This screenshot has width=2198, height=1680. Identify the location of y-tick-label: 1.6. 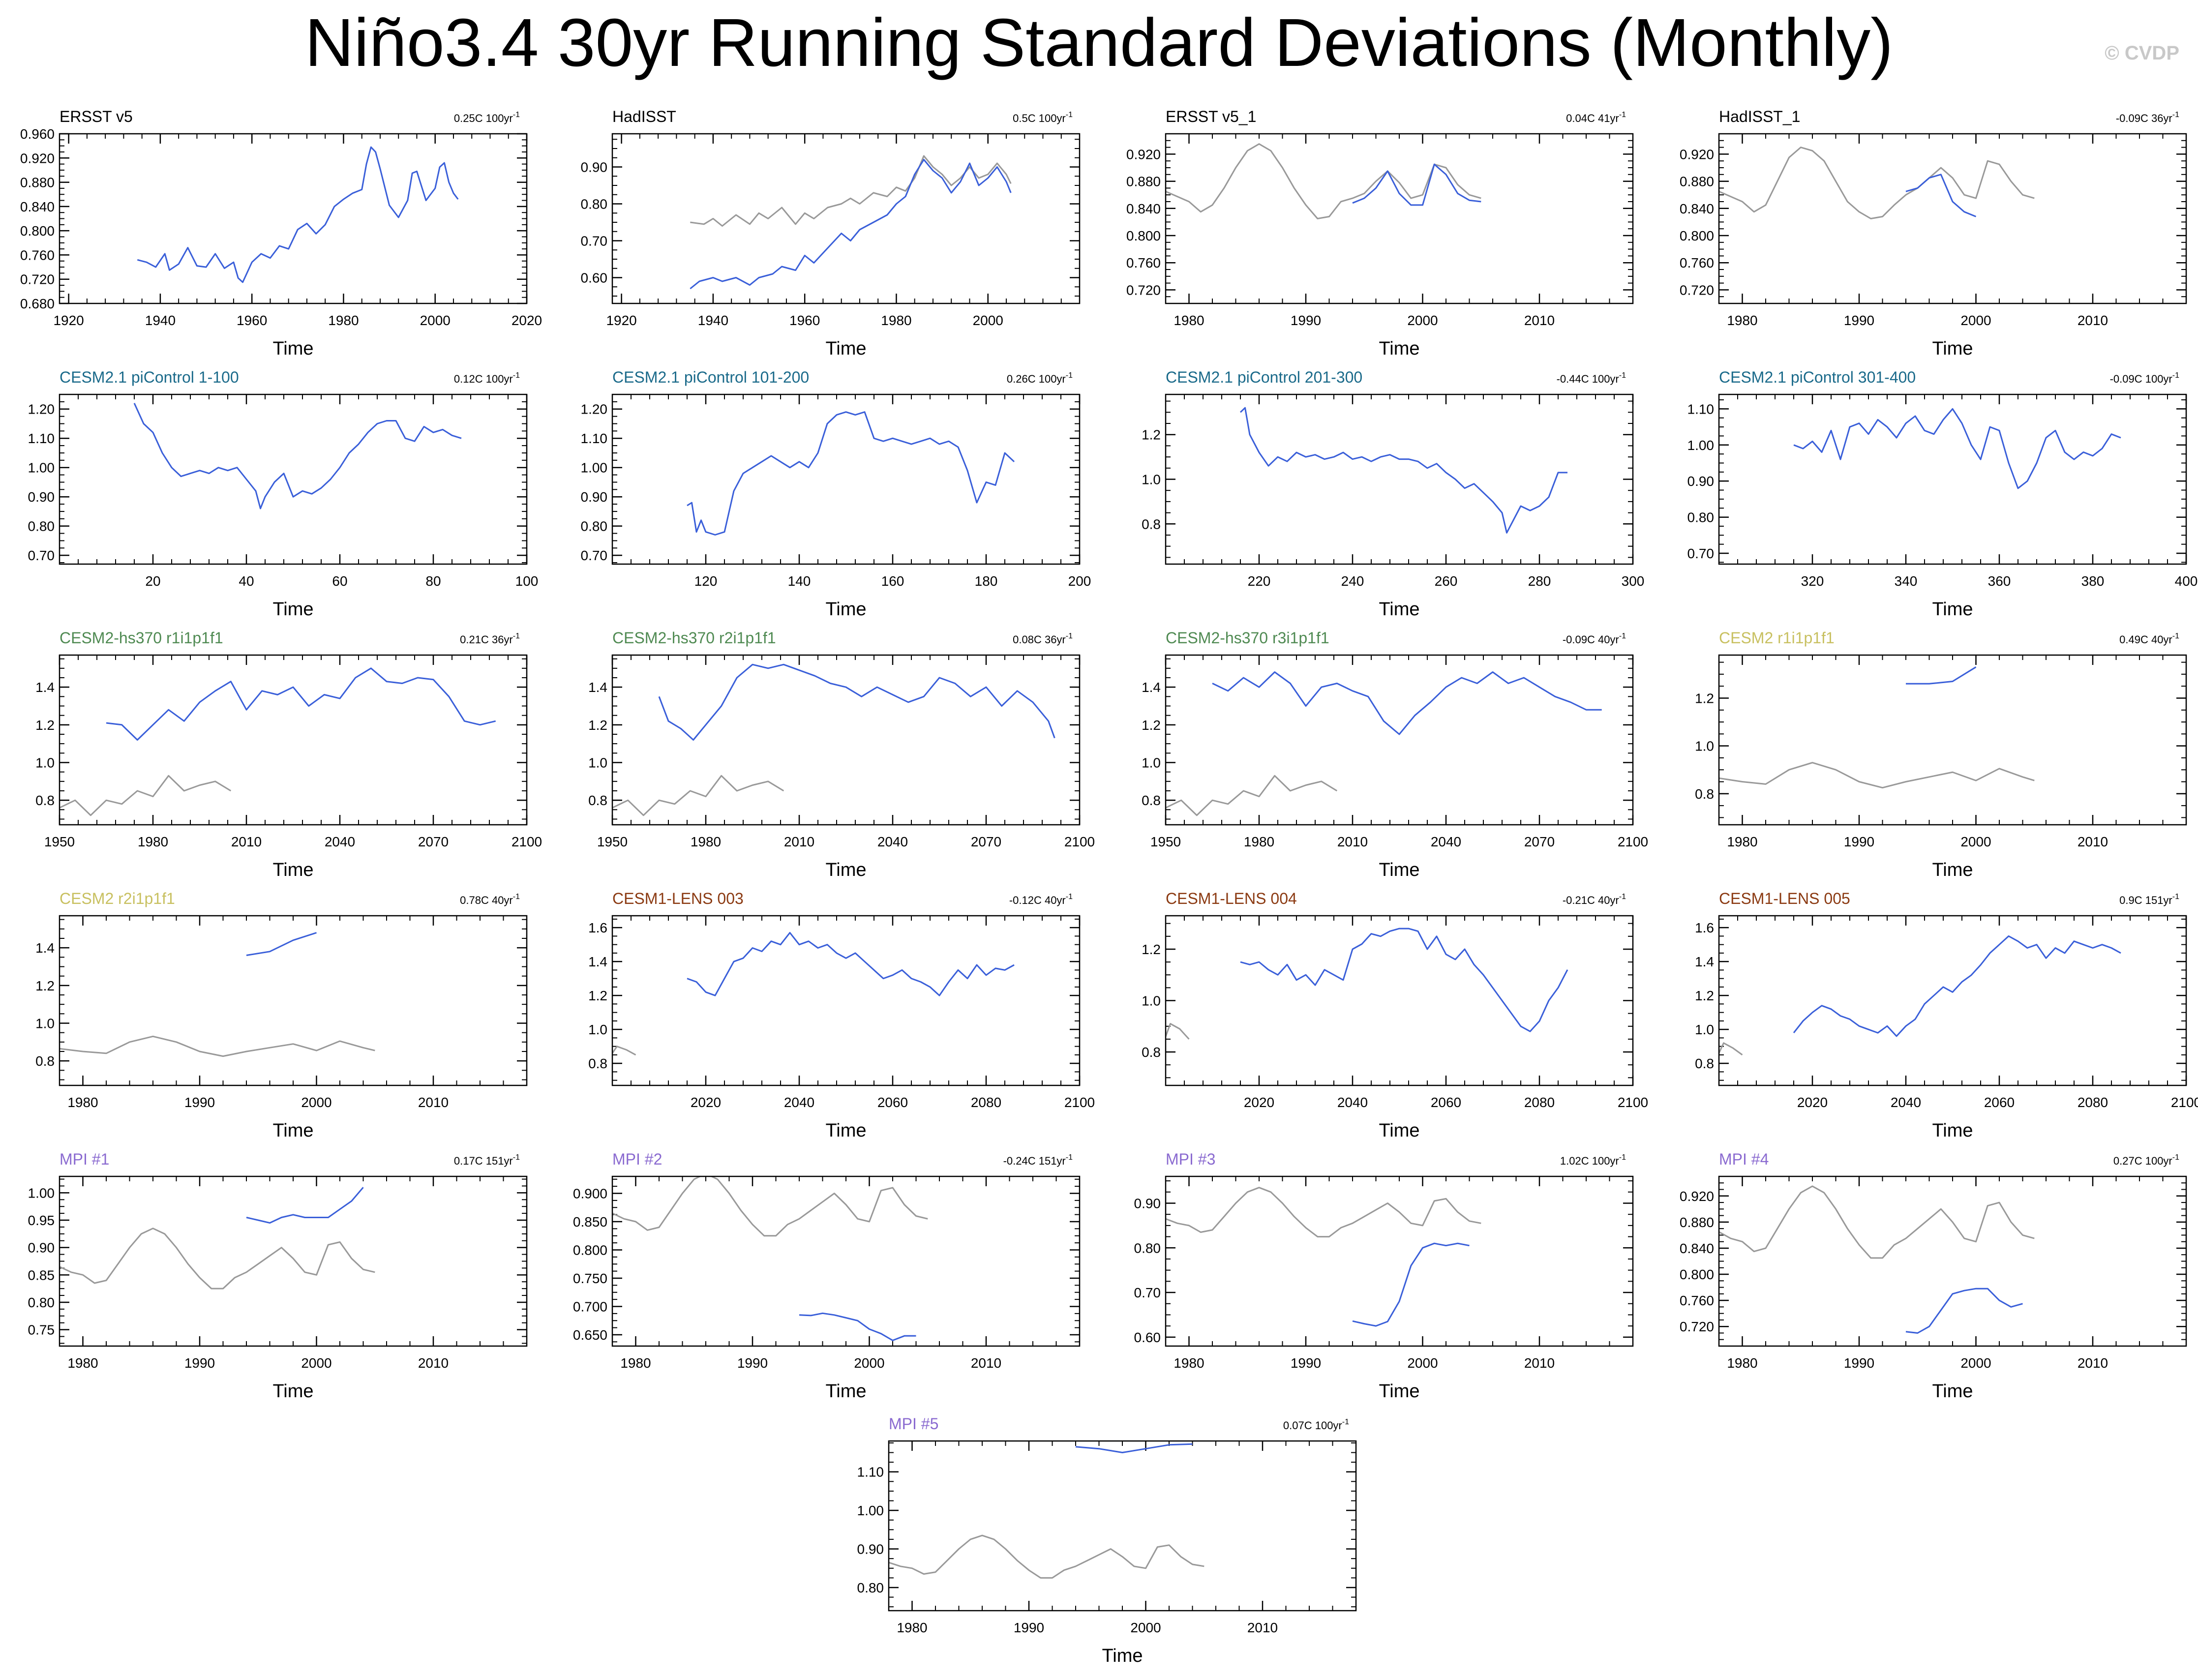
(598, 927).